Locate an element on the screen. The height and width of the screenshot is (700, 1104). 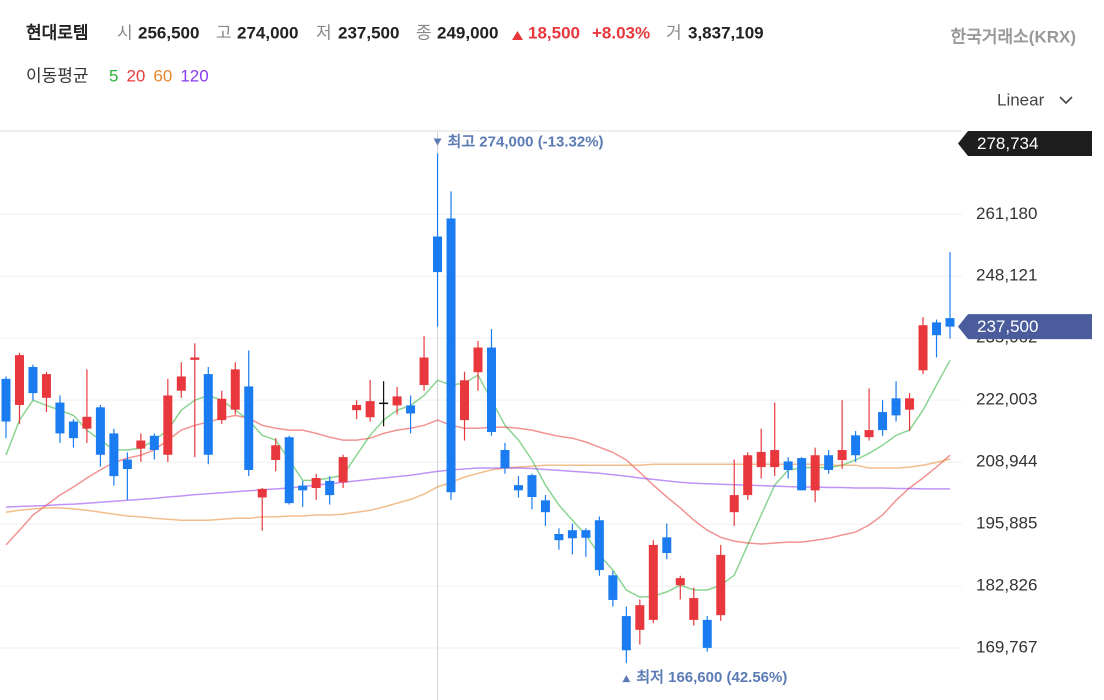
y-tick-label: 208,944 is located at coordinates (1006, 461).